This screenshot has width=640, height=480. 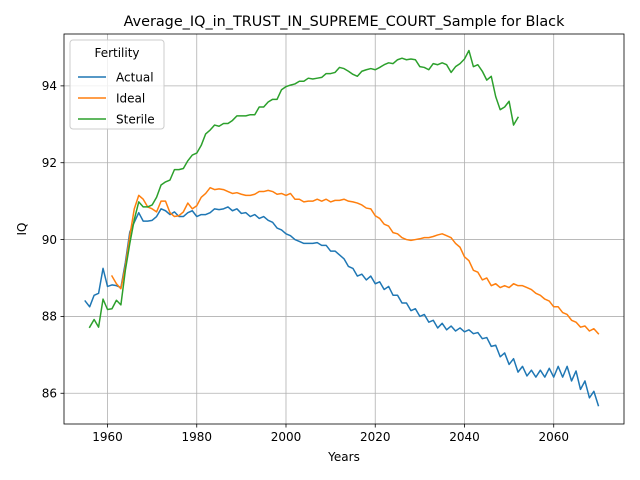 I want to click on y-tick-label: 88, so click(x=49, y=317).